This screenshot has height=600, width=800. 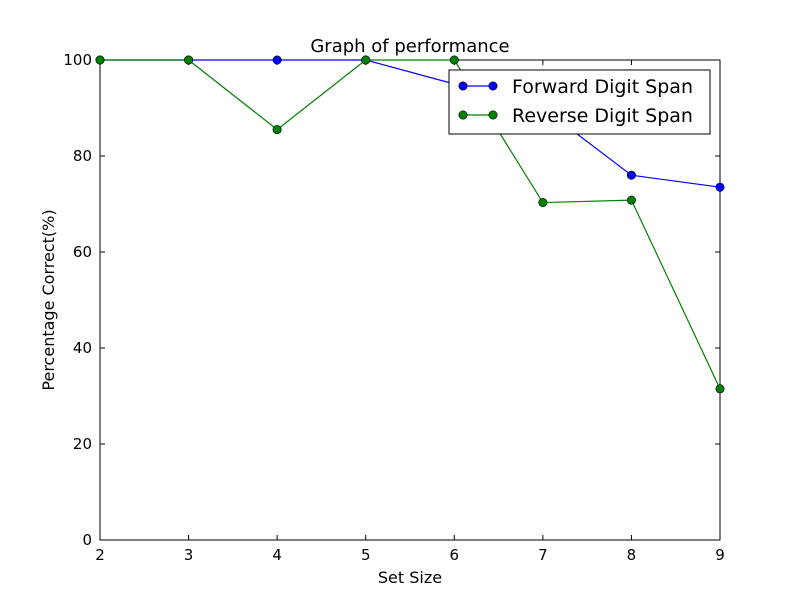 I want to click on x-tick-label: 2, so click(x=100, y=555).